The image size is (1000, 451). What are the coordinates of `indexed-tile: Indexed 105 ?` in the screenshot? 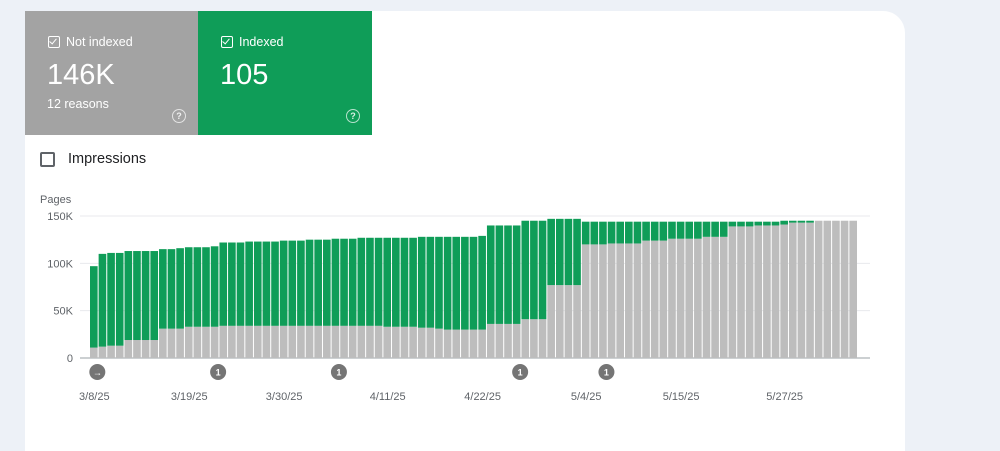 It's located at (285, 73).